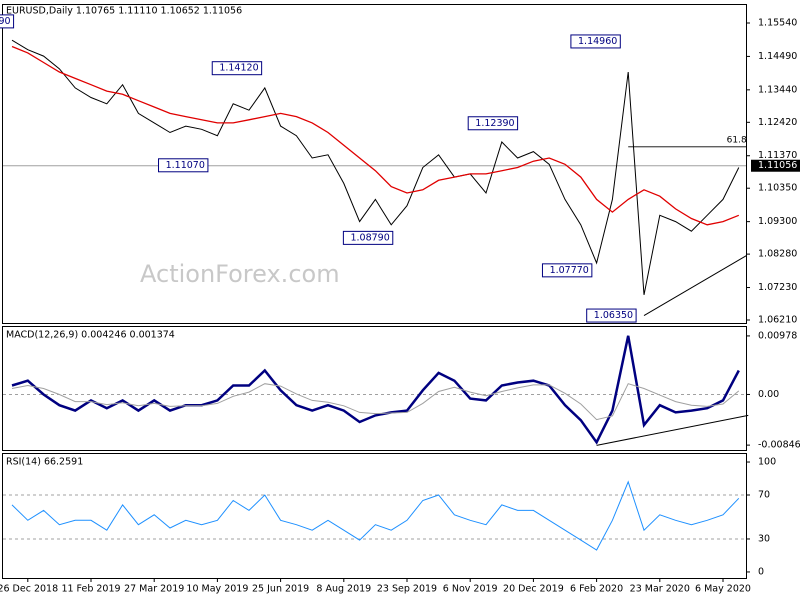 Image resolution: width=800 pixels, height=600 pixels. I want to click on y-tick-label: 1.11370, so click(777, 155).